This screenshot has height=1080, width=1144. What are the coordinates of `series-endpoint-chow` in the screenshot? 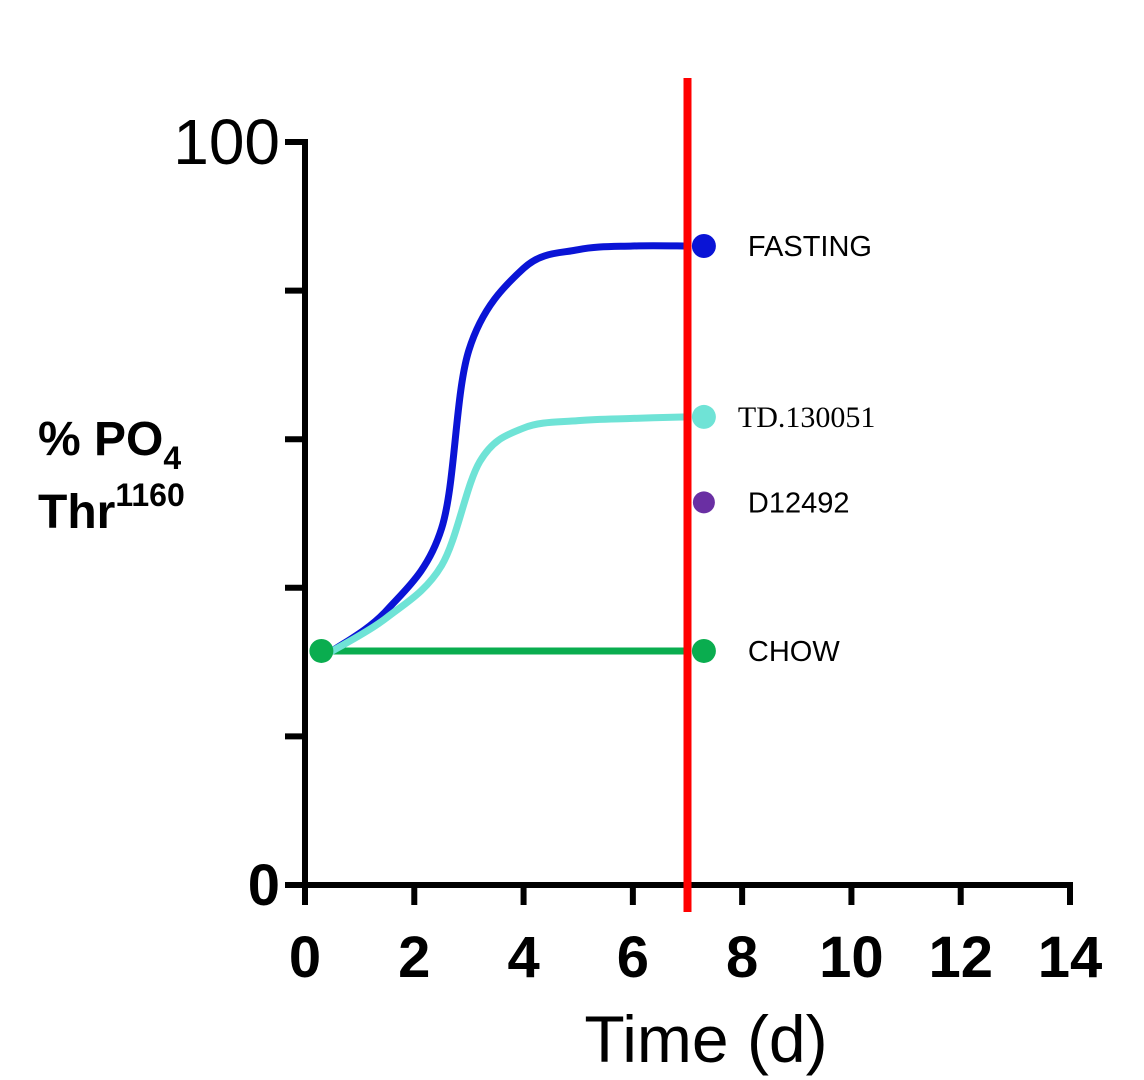 It's located at (703, 650).